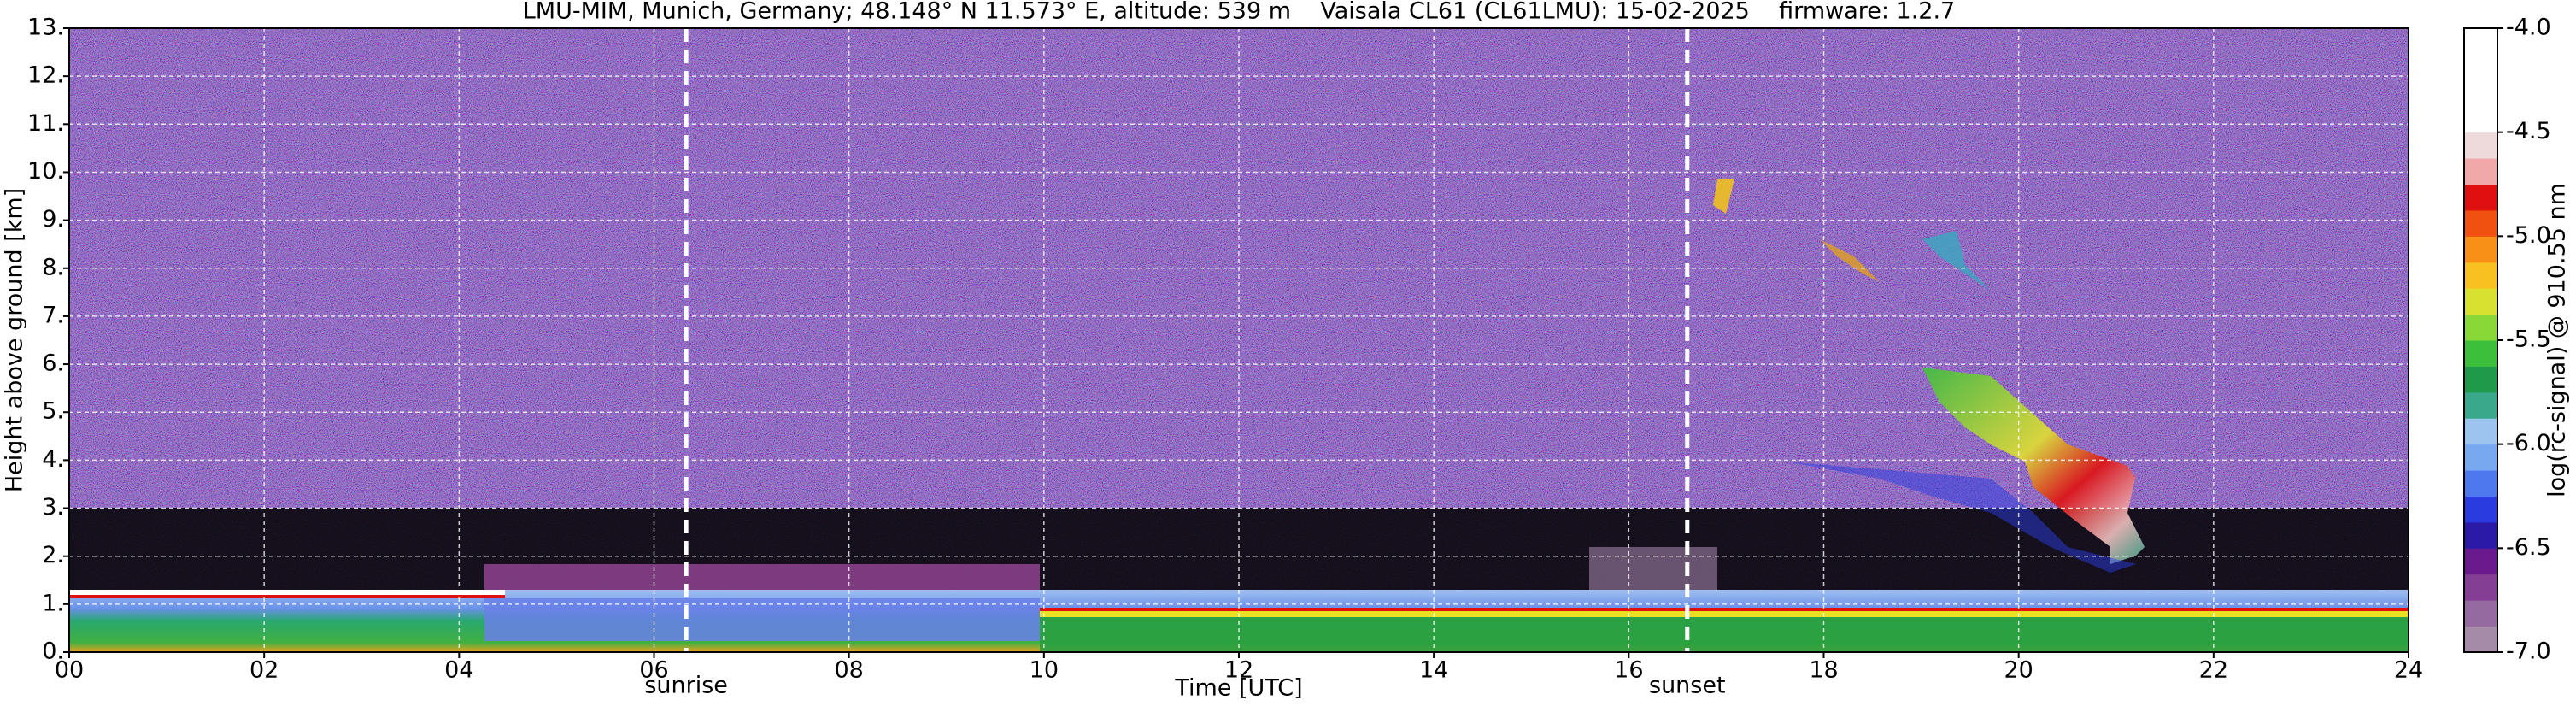 This screenshot has width=2576, height=706. Describe the element at coordinates (2528, 340) in the screenshot. I see `colorbar-tick-label: -5.5` at that location.